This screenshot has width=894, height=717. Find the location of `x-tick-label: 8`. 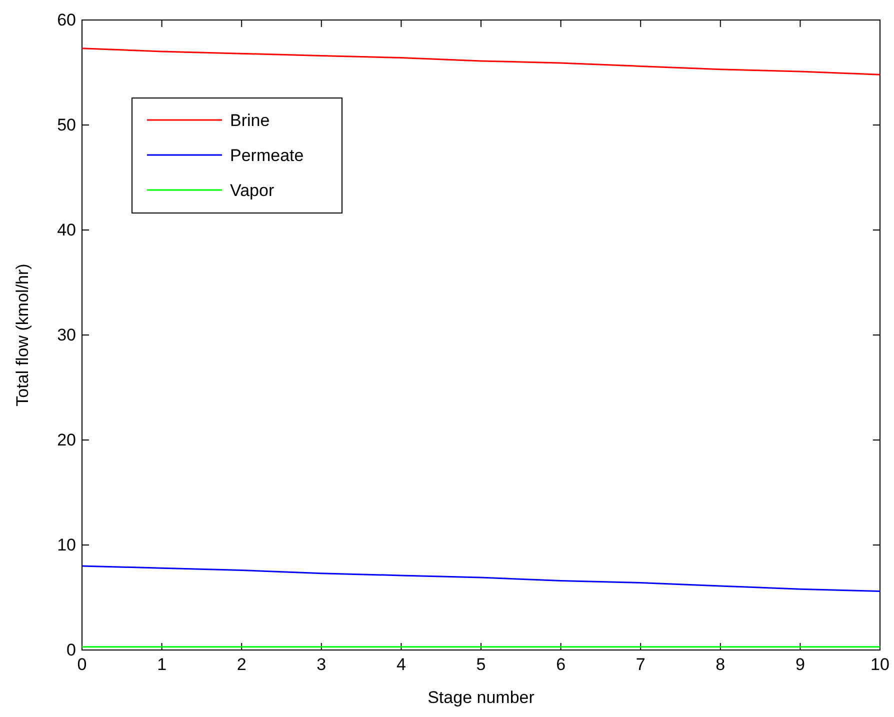

x-tick-label: 8 is located at coordinates (721, 664).